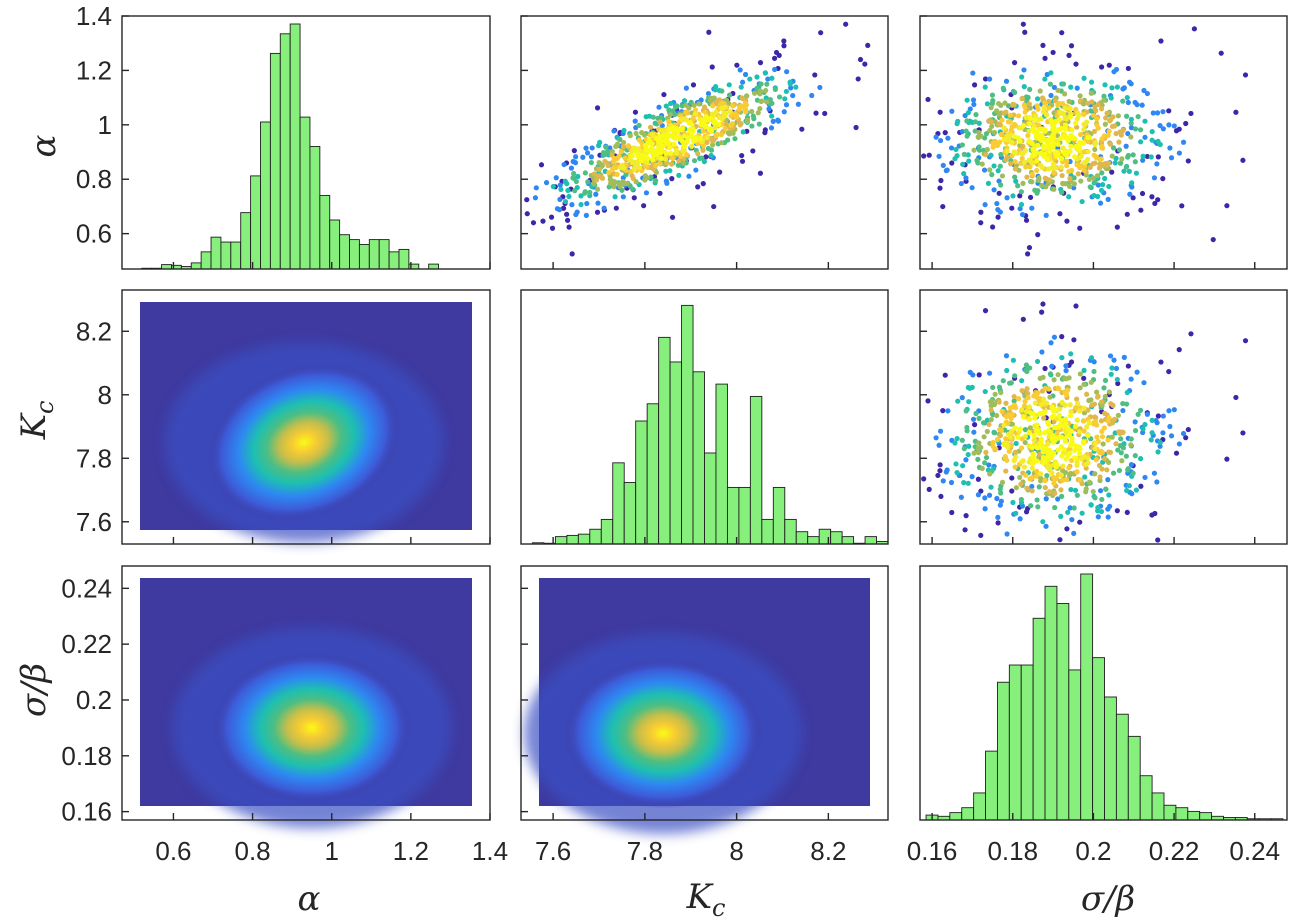  Describe the element at coordinates (706, 899) in the screenshot. I see `xlabel-kc: Kc` at that location.